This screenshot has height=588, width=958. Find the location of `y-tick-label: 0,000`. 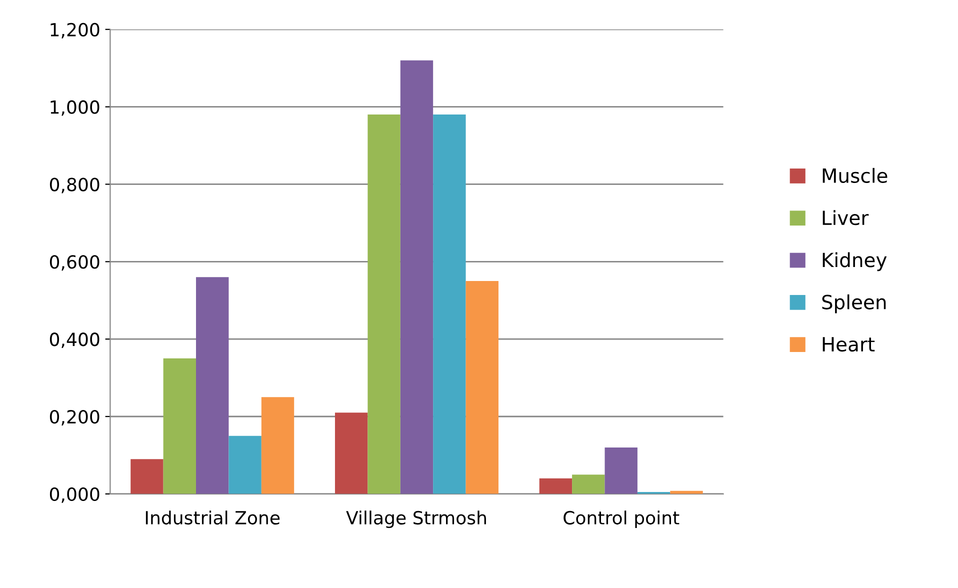

y-tick-label: 0,000 is located at coordinates (75, 495).